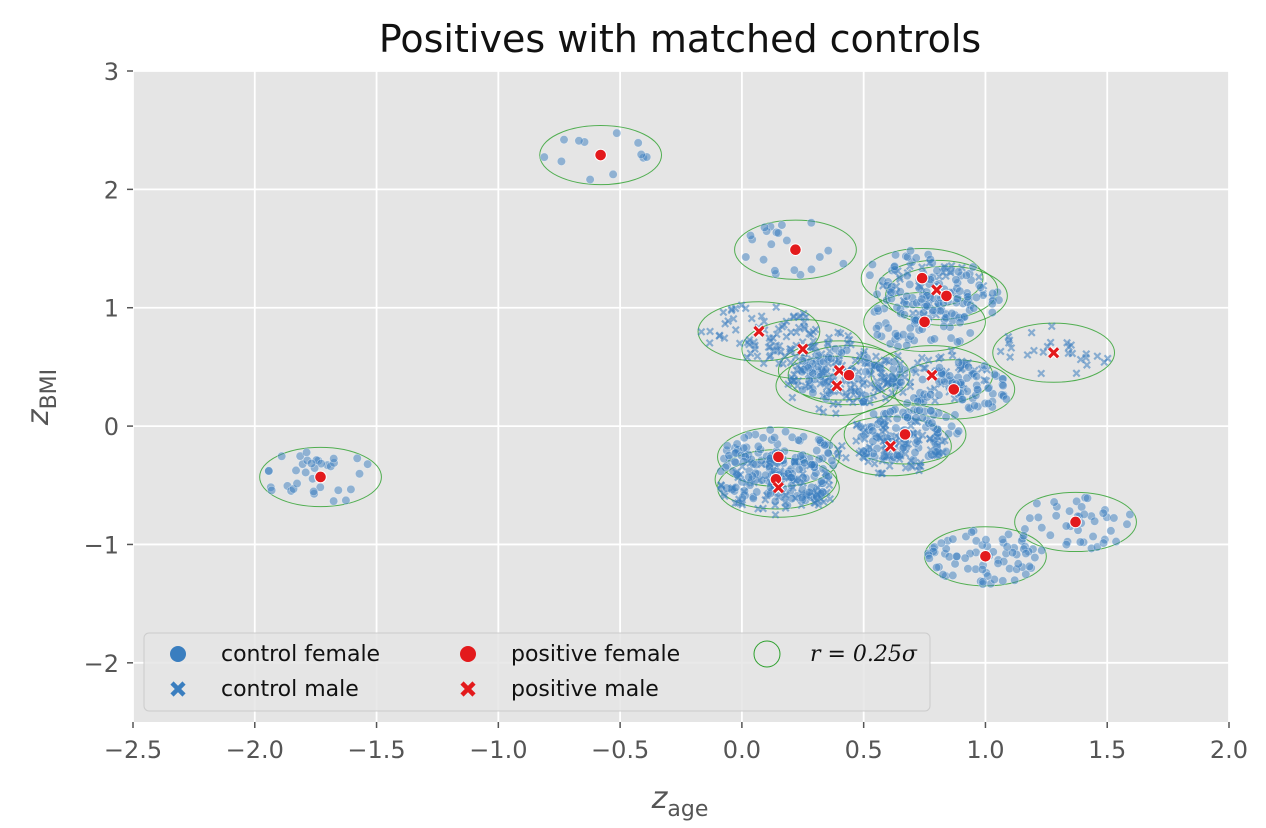 The height and width of the screenshot is (828, 1266). I want to click on legend-item: control male, so click(264, 689).